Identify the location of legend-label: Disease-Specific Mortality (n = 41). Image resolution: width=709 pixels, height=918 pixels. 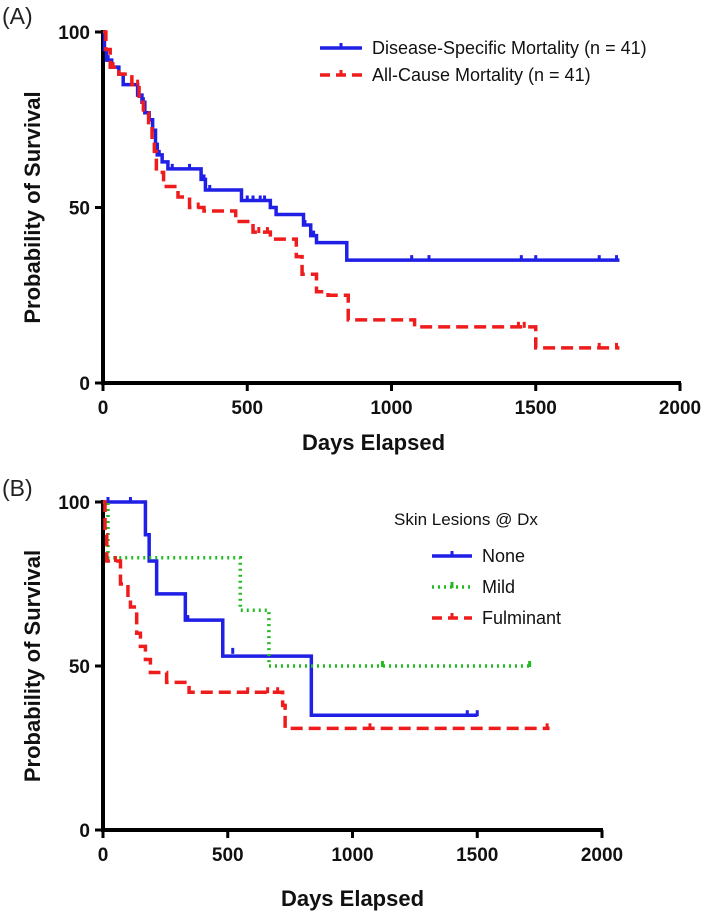
(509, 48).